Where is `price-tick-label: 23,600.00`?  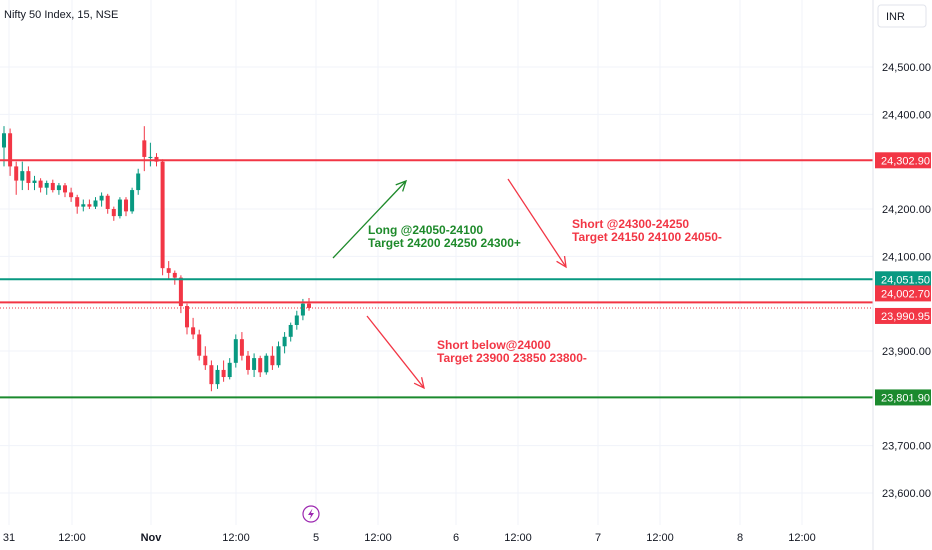
price-tick-label: 23,600.00 is located at coordinates (906, 494).